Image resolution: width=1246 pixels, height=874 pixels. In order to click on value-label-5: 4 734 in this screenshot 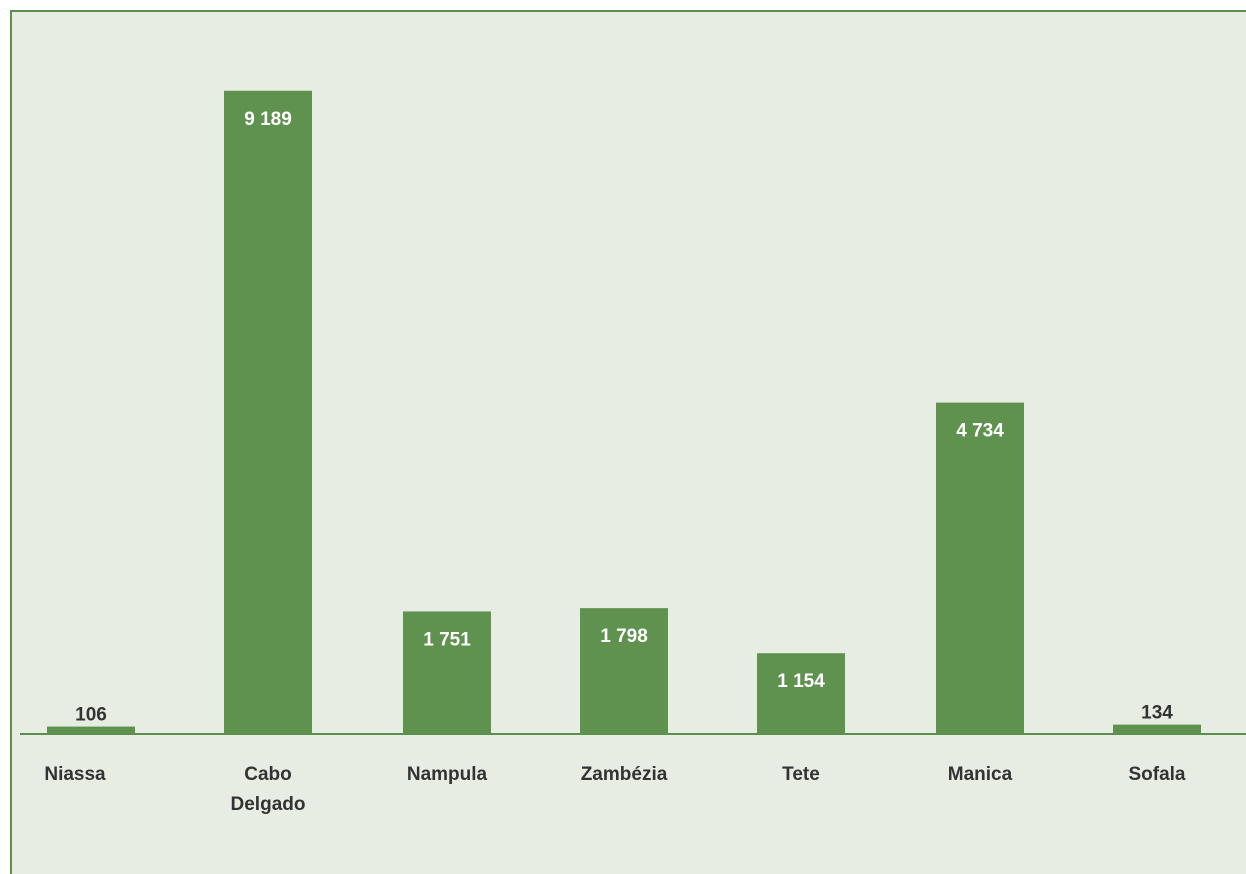, I will do `click(980, 431)`.